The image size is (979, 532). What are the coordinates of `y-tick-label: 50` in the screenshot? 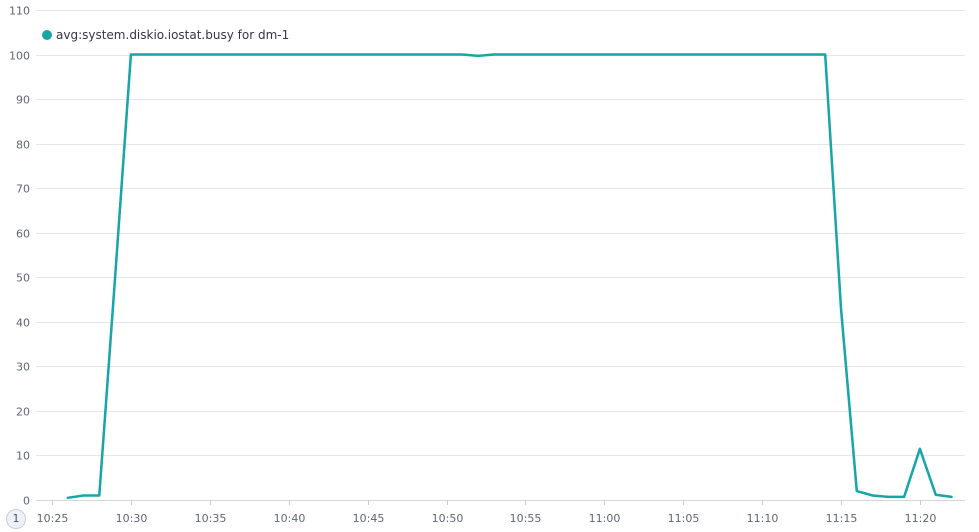 It's located at (23, 278).